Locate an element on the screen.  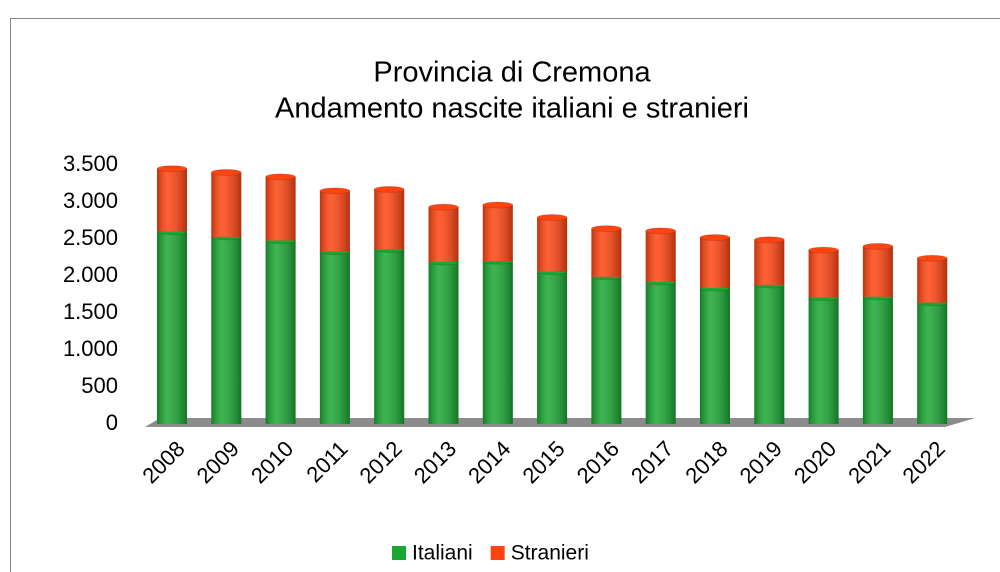
y-tick-label: 2.500 is located at coordinates (90, 237).